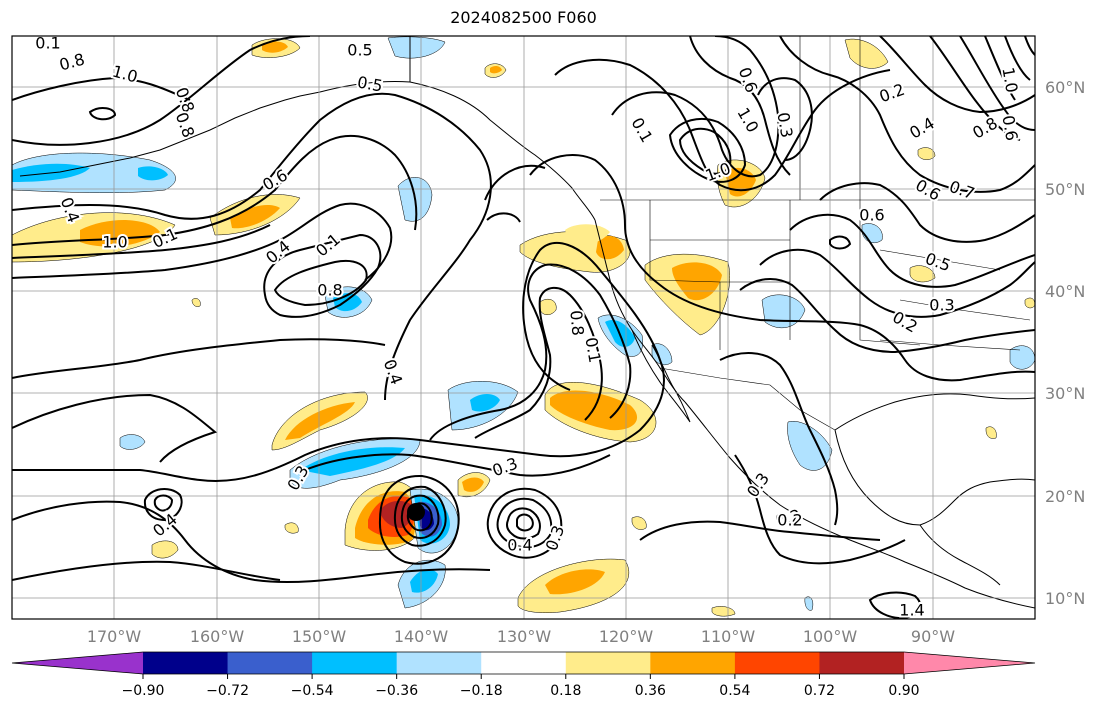 This screenshot has height=712, width=1105. What do you see at coordinates (421, 636) in the screenshot?
I see `lon-tick: 140°W` at bounding box center [421, 636].